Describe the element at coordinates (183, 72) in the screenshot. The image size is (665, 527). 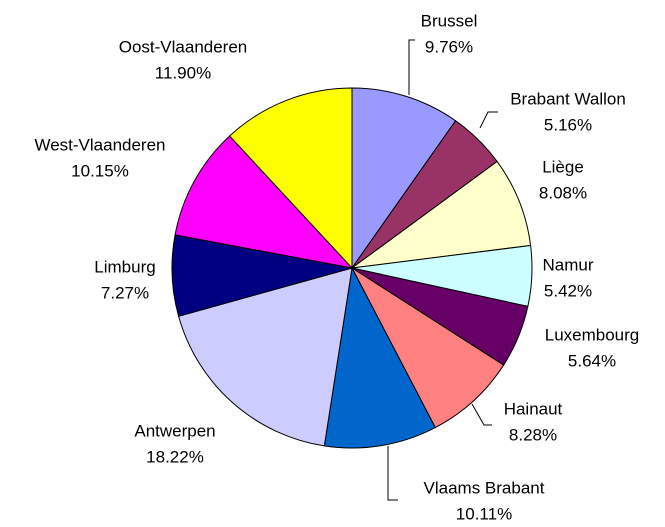
I see `value-label: 11.90%` at that location.